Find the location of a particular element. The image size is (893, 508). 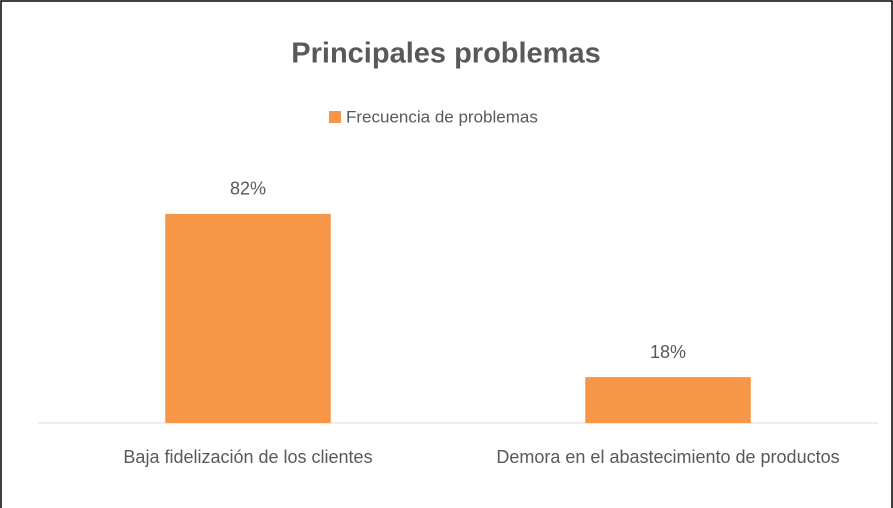

x-tick-label: Demora en el abastecimiento de productos is located at coordinates (668, 457).